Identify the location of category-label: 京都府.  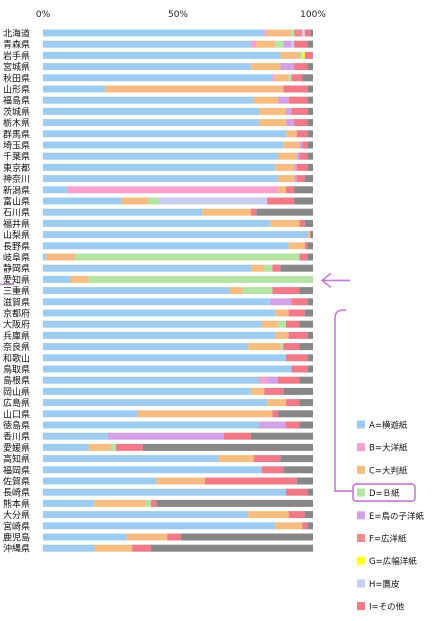
(16, 314).